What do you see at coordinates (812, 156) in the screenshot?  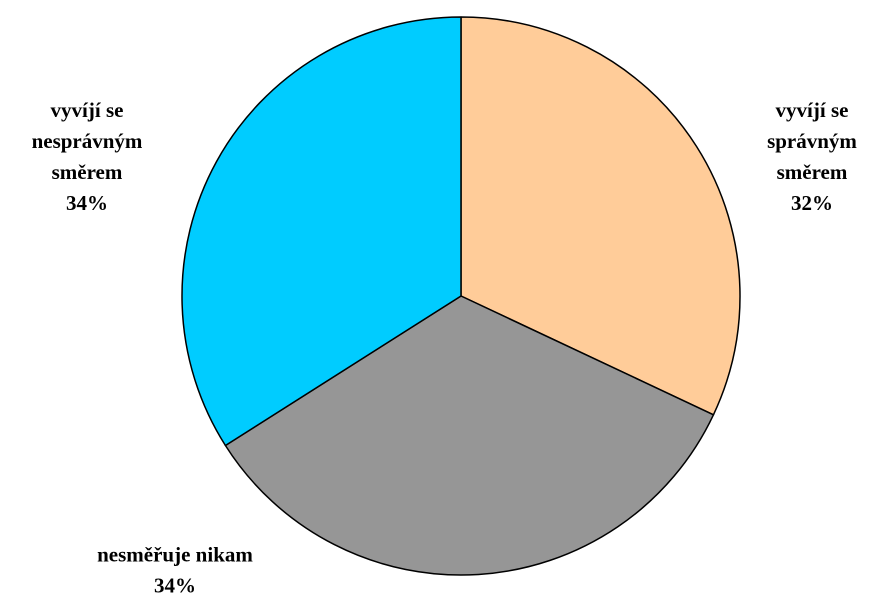 I see `slice-label-0: vyvíjí se správným směrem 32%` at bounding box center [812, 156].